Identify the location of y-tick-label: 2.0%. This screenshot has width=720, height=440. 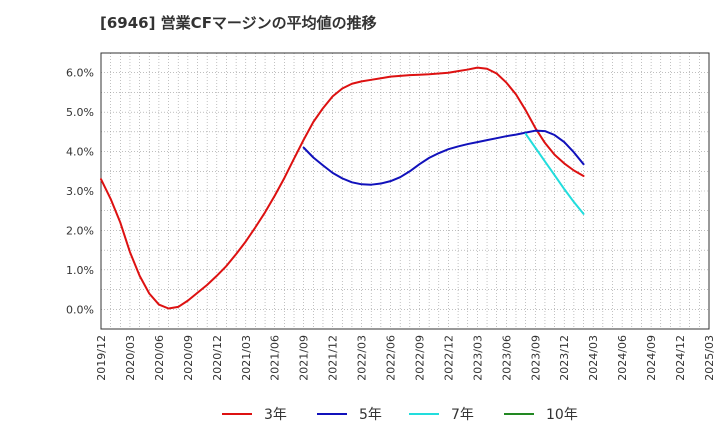
(80, 230).